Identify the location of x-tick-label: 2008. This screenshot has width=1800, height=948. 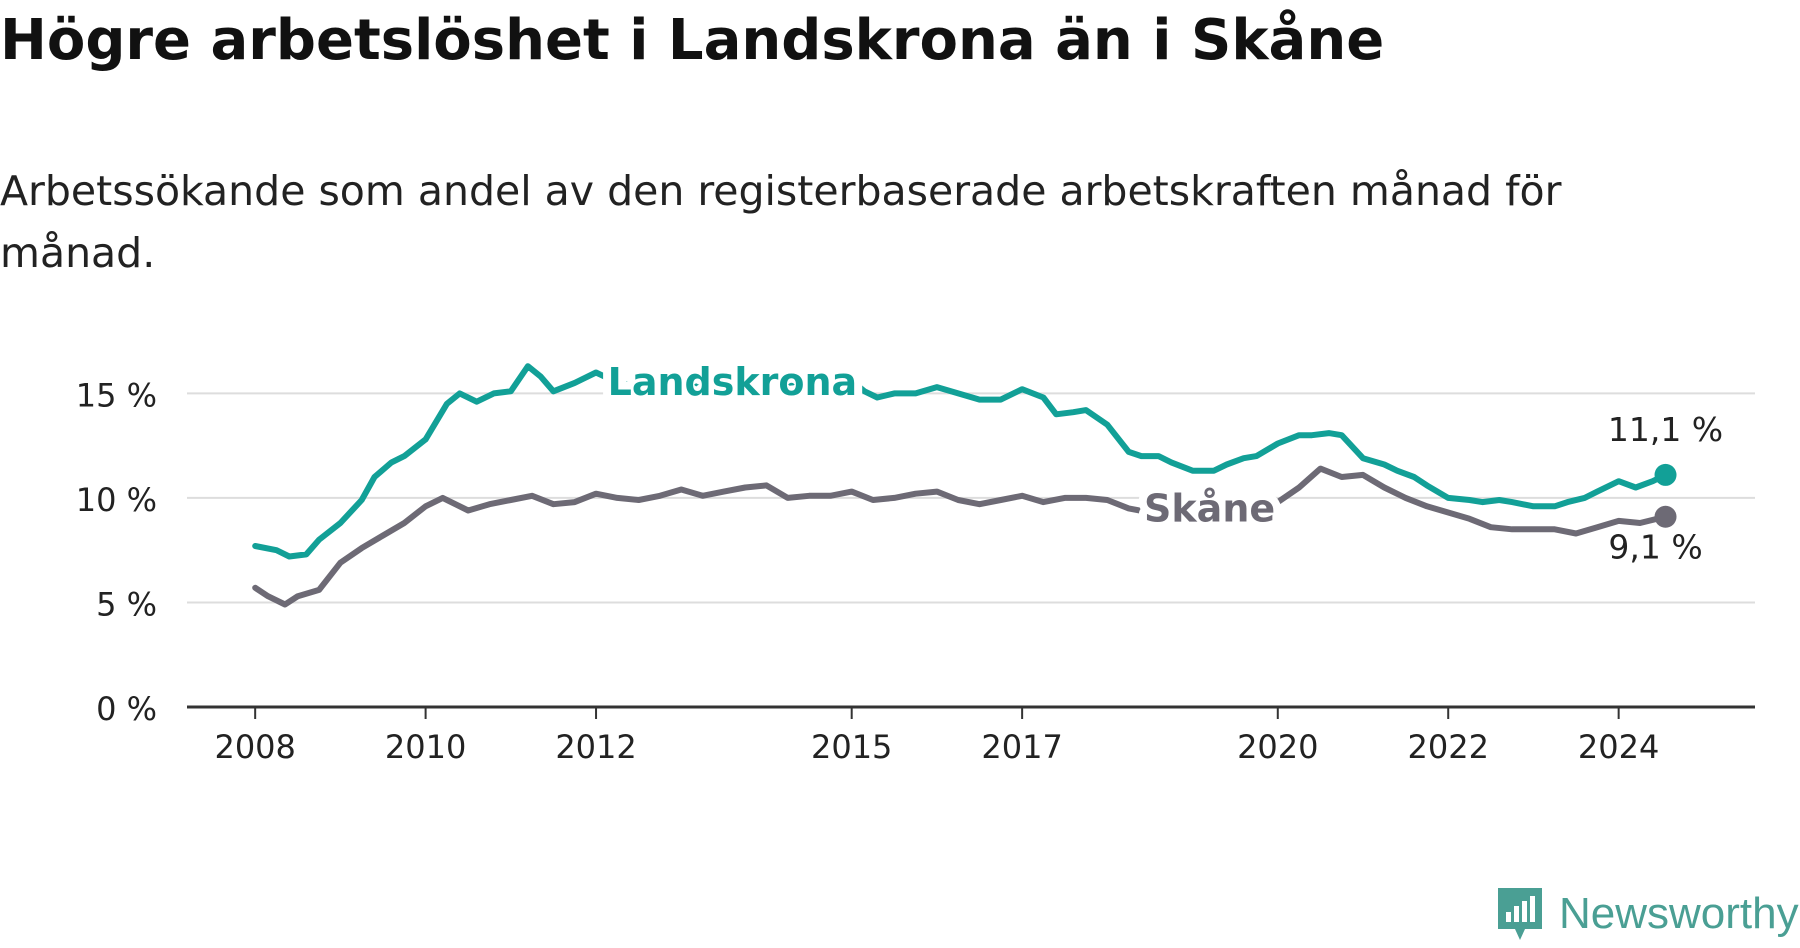
(254, 747).